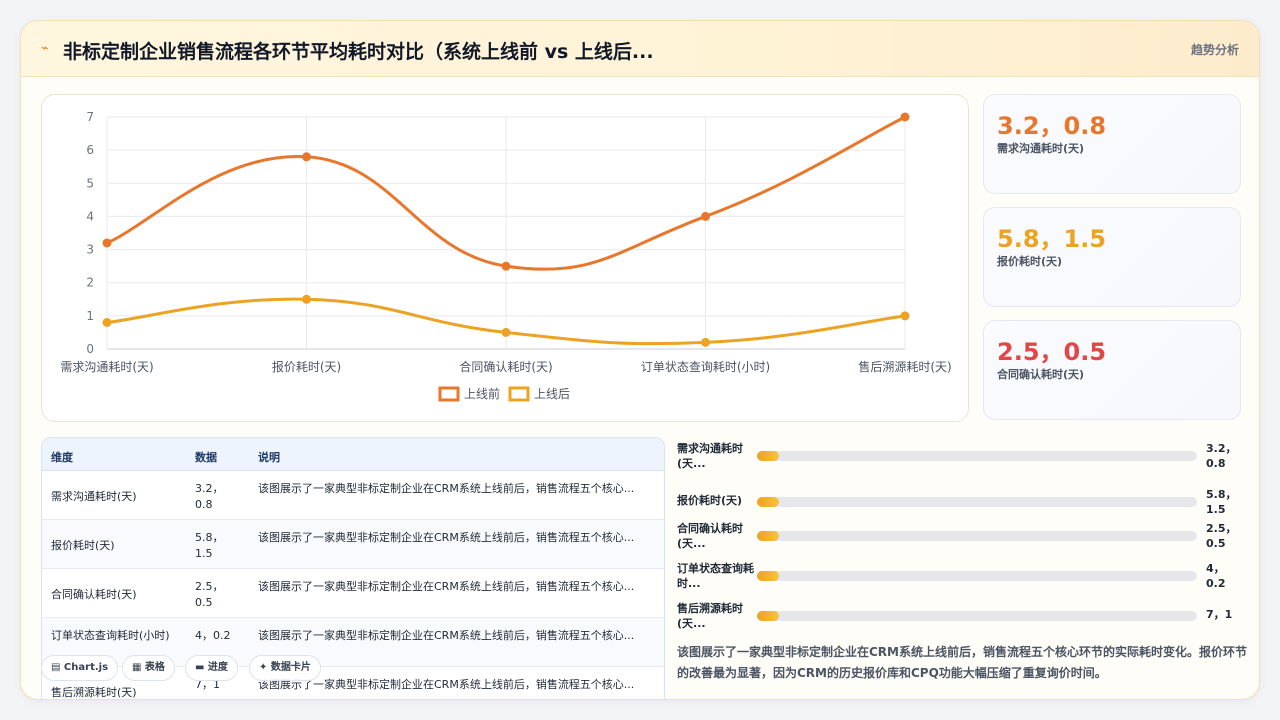  What do you see at coordinates (1041, 148) in the screenshot?
I see `kpi-label: 需求沟通耗时(天)` at bounding box center [1041, 148].